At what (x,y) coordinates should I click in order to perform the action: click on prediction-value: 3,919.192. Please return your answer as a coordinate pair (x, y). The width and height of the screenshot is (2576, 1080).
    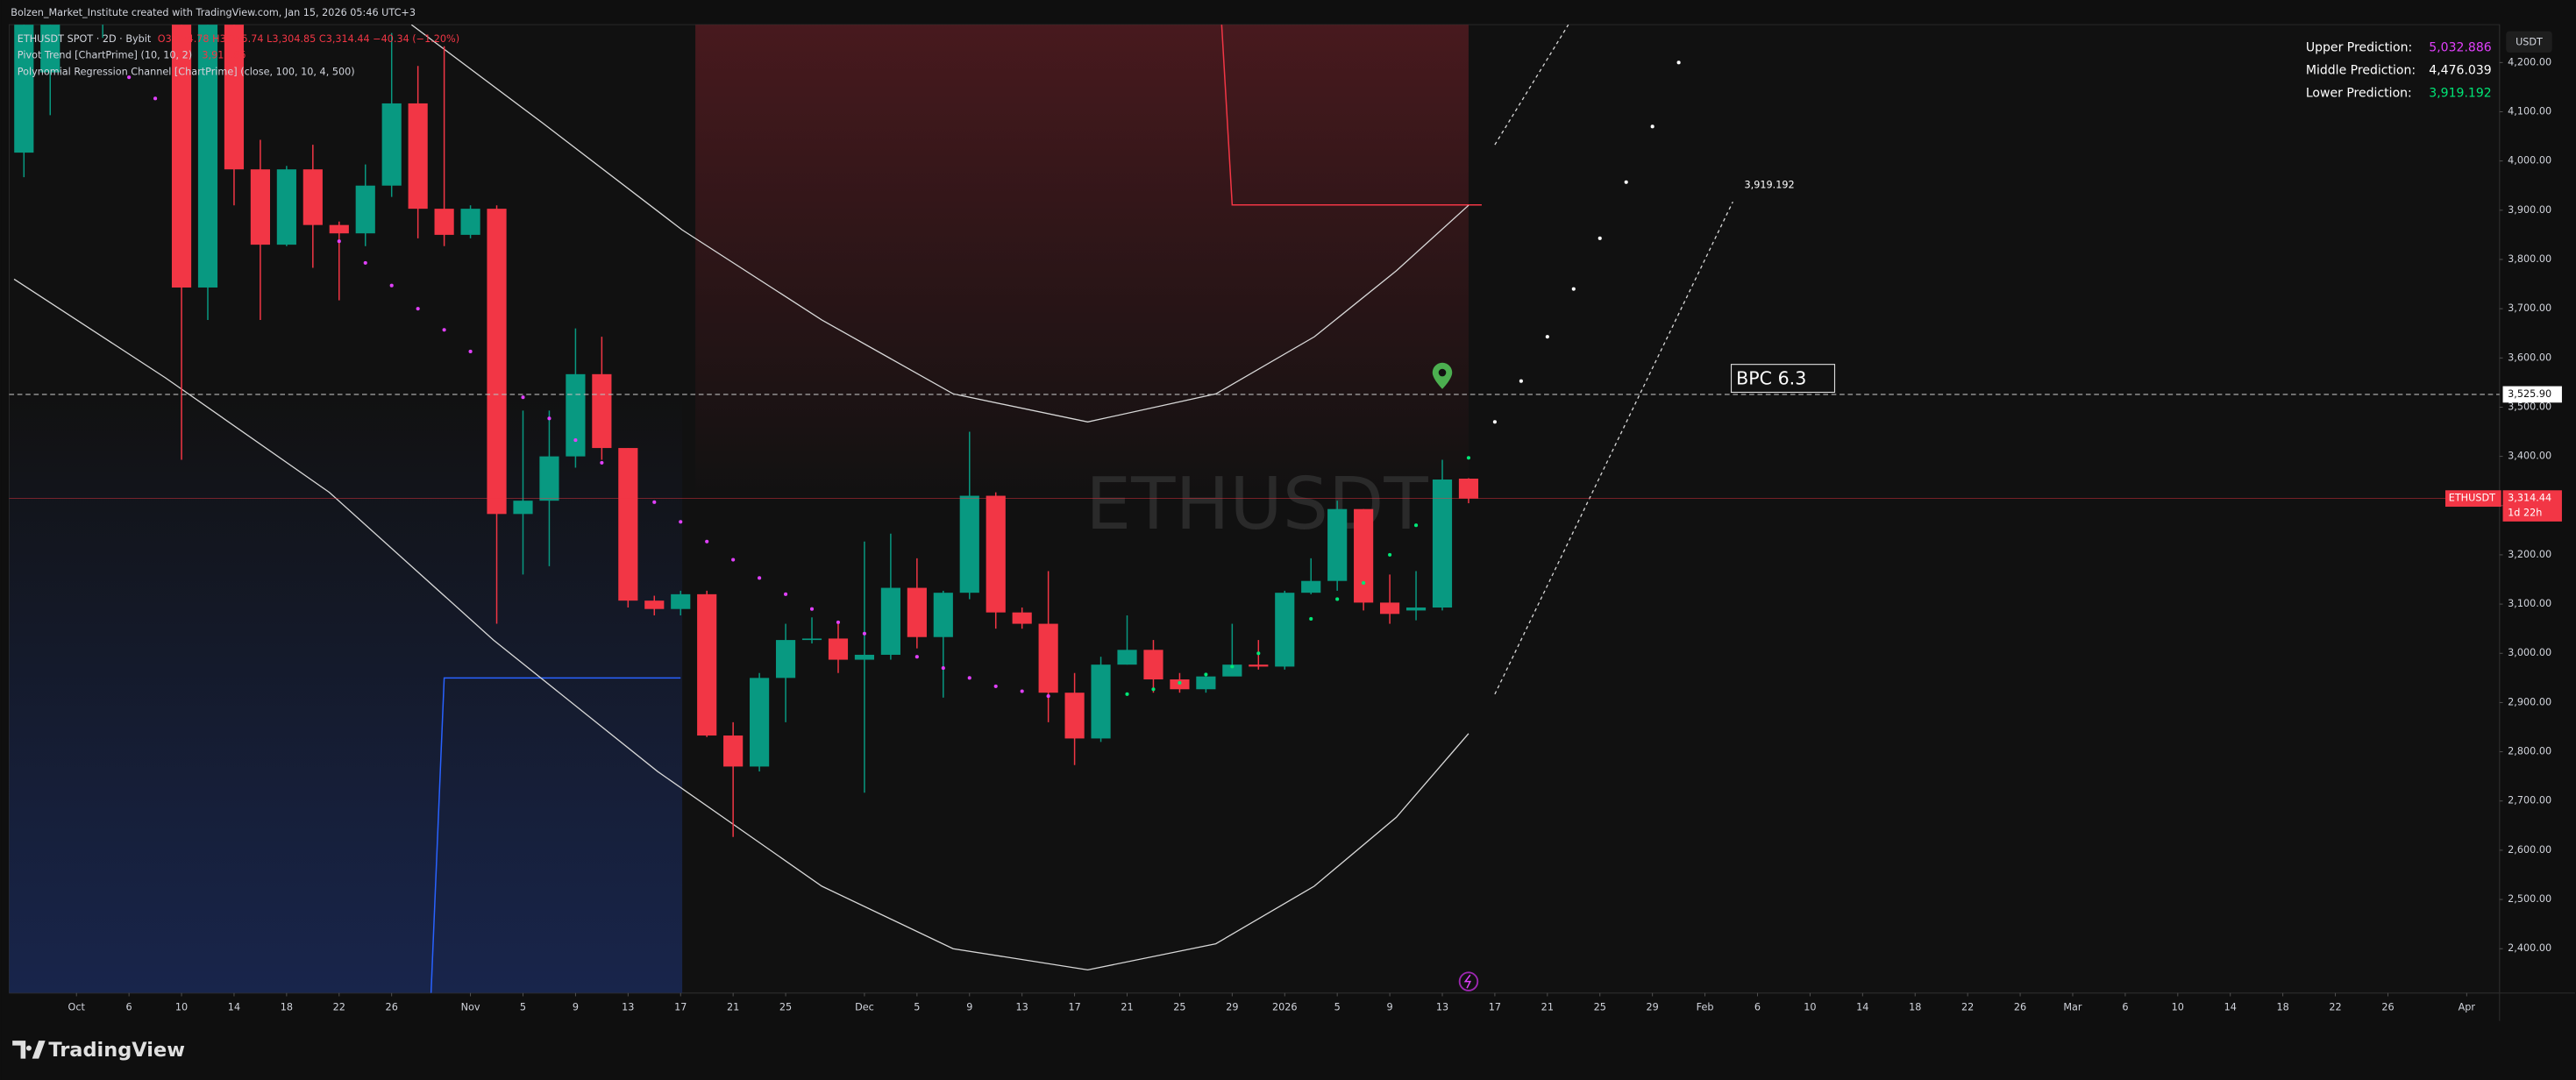
    Looking at the image, I should click on (2460, 94).